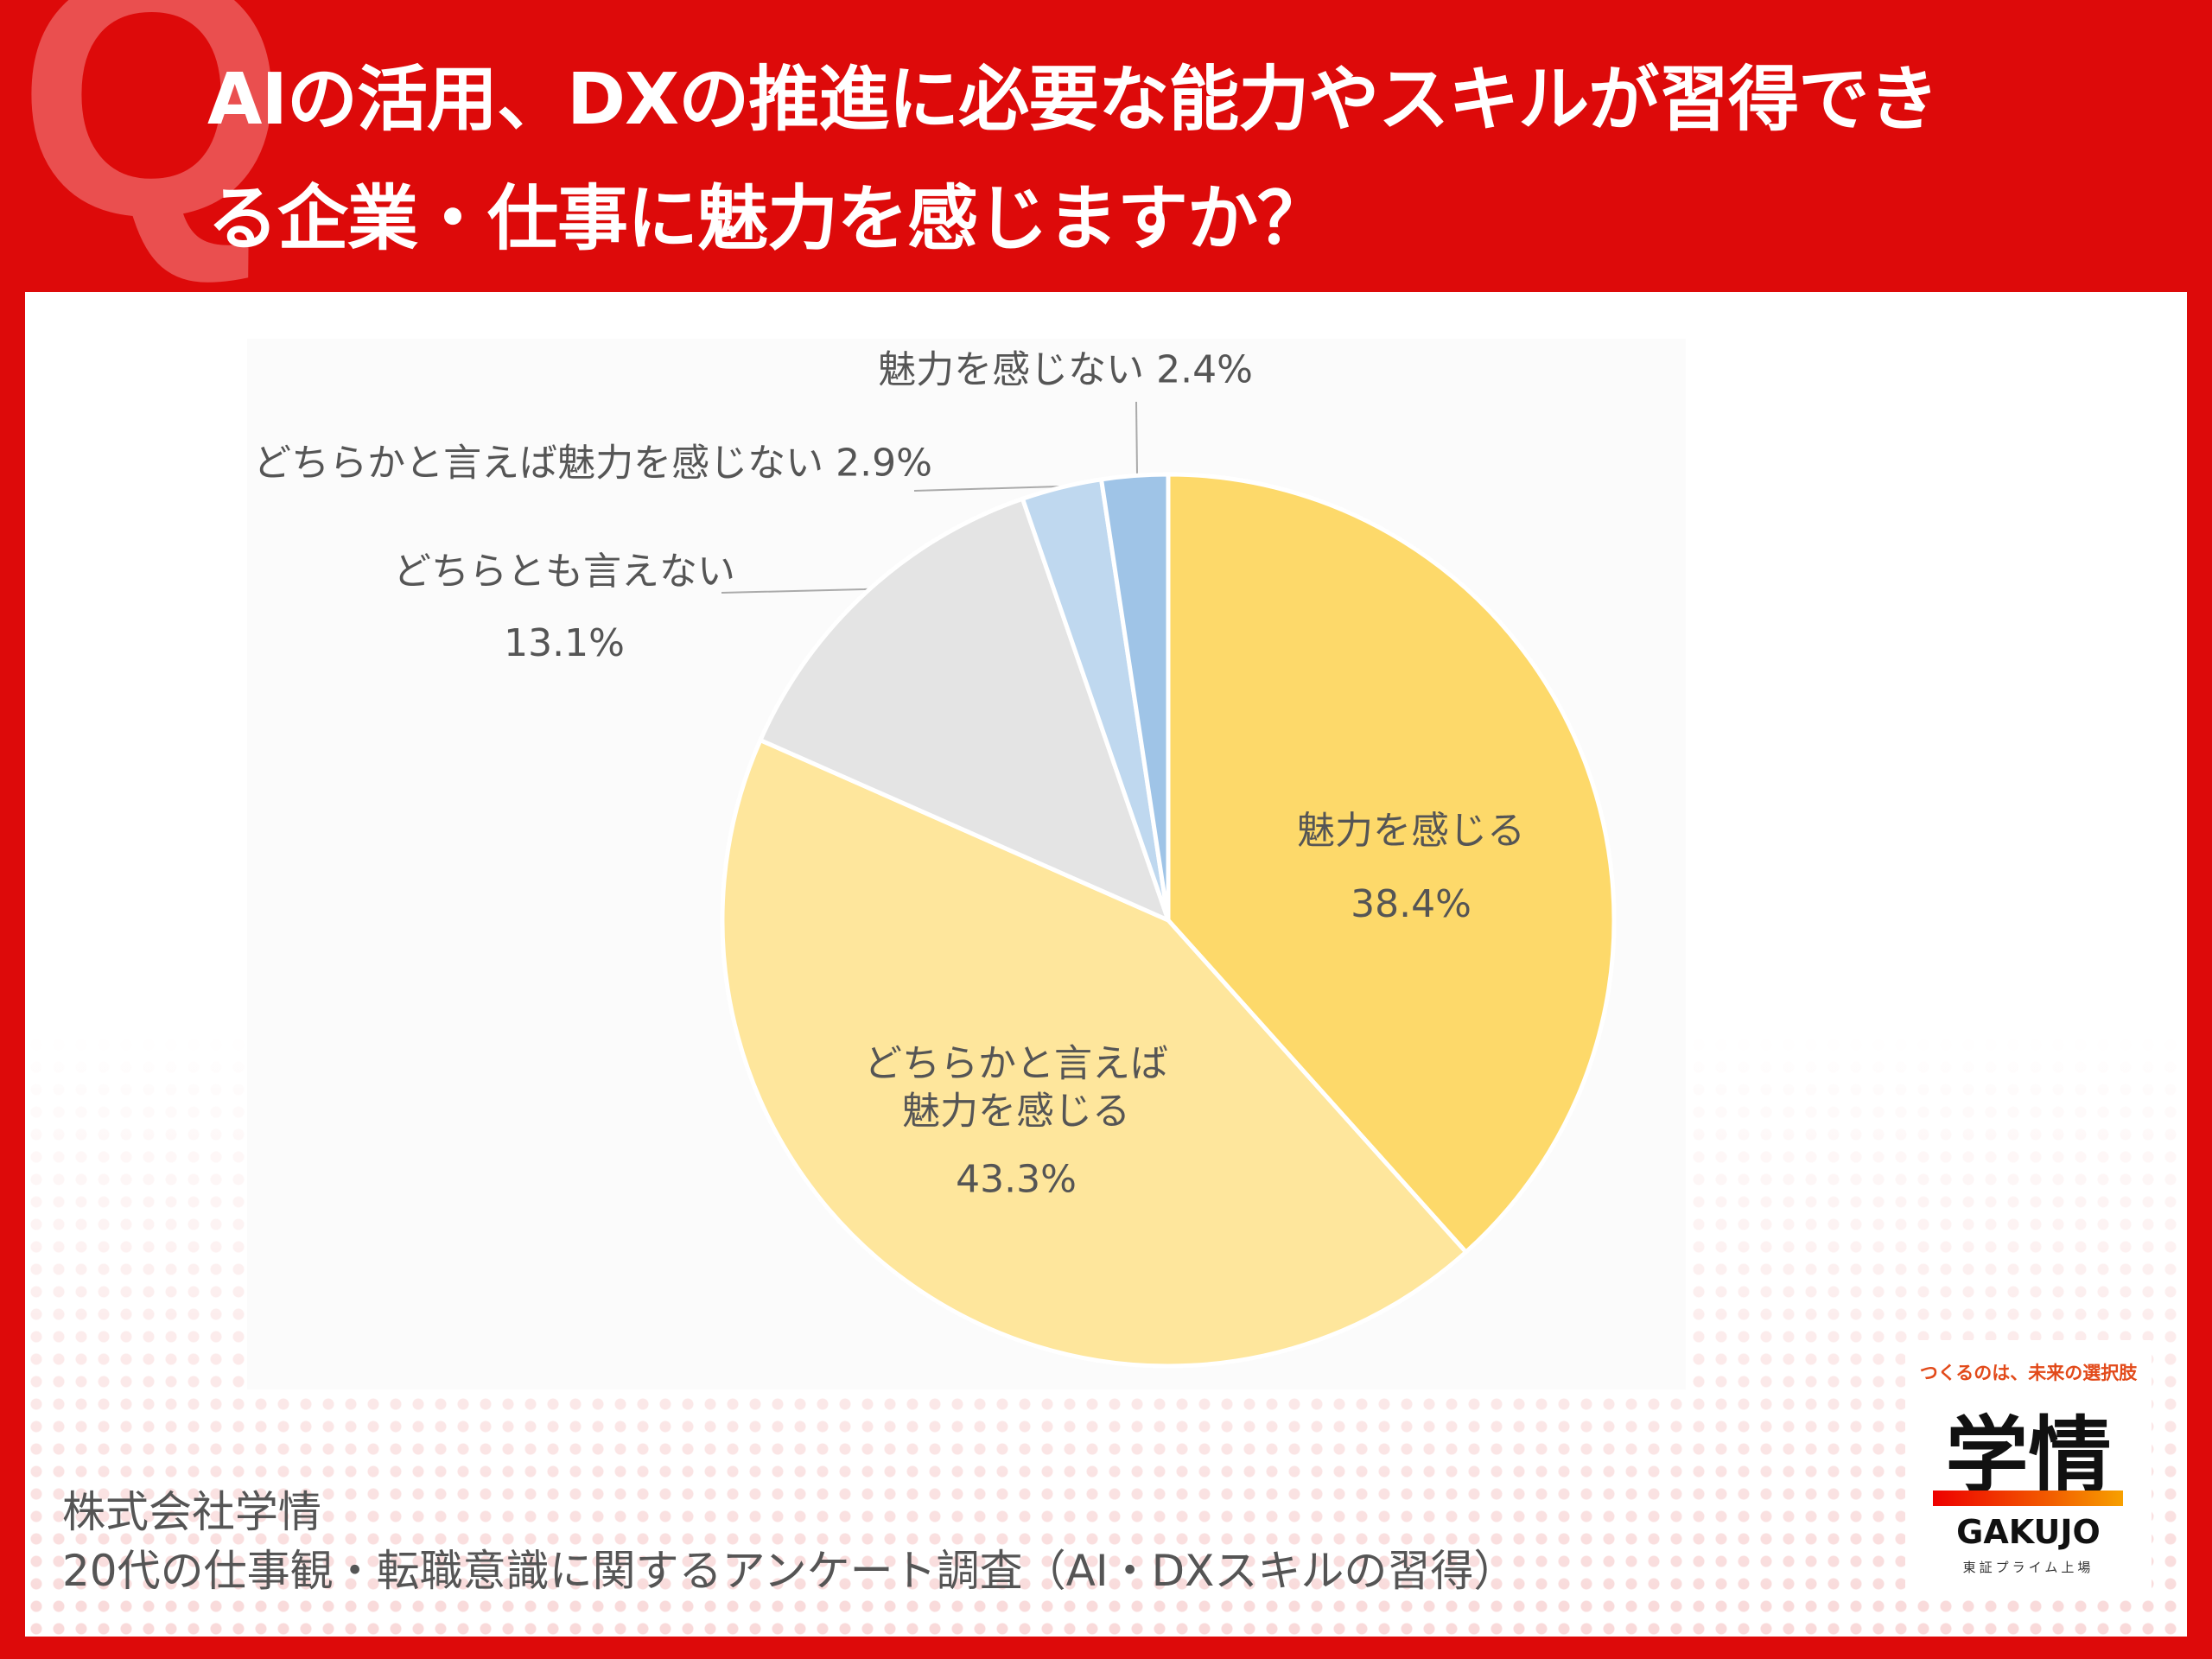  I want to click on footer-line: 株式会社学情, so click(191, 1512).